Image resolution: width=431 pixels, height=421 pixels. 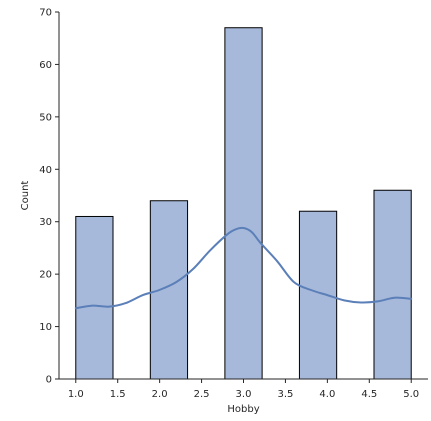 I want to click on y-axis-title: Count, so click(x=25, y=196).